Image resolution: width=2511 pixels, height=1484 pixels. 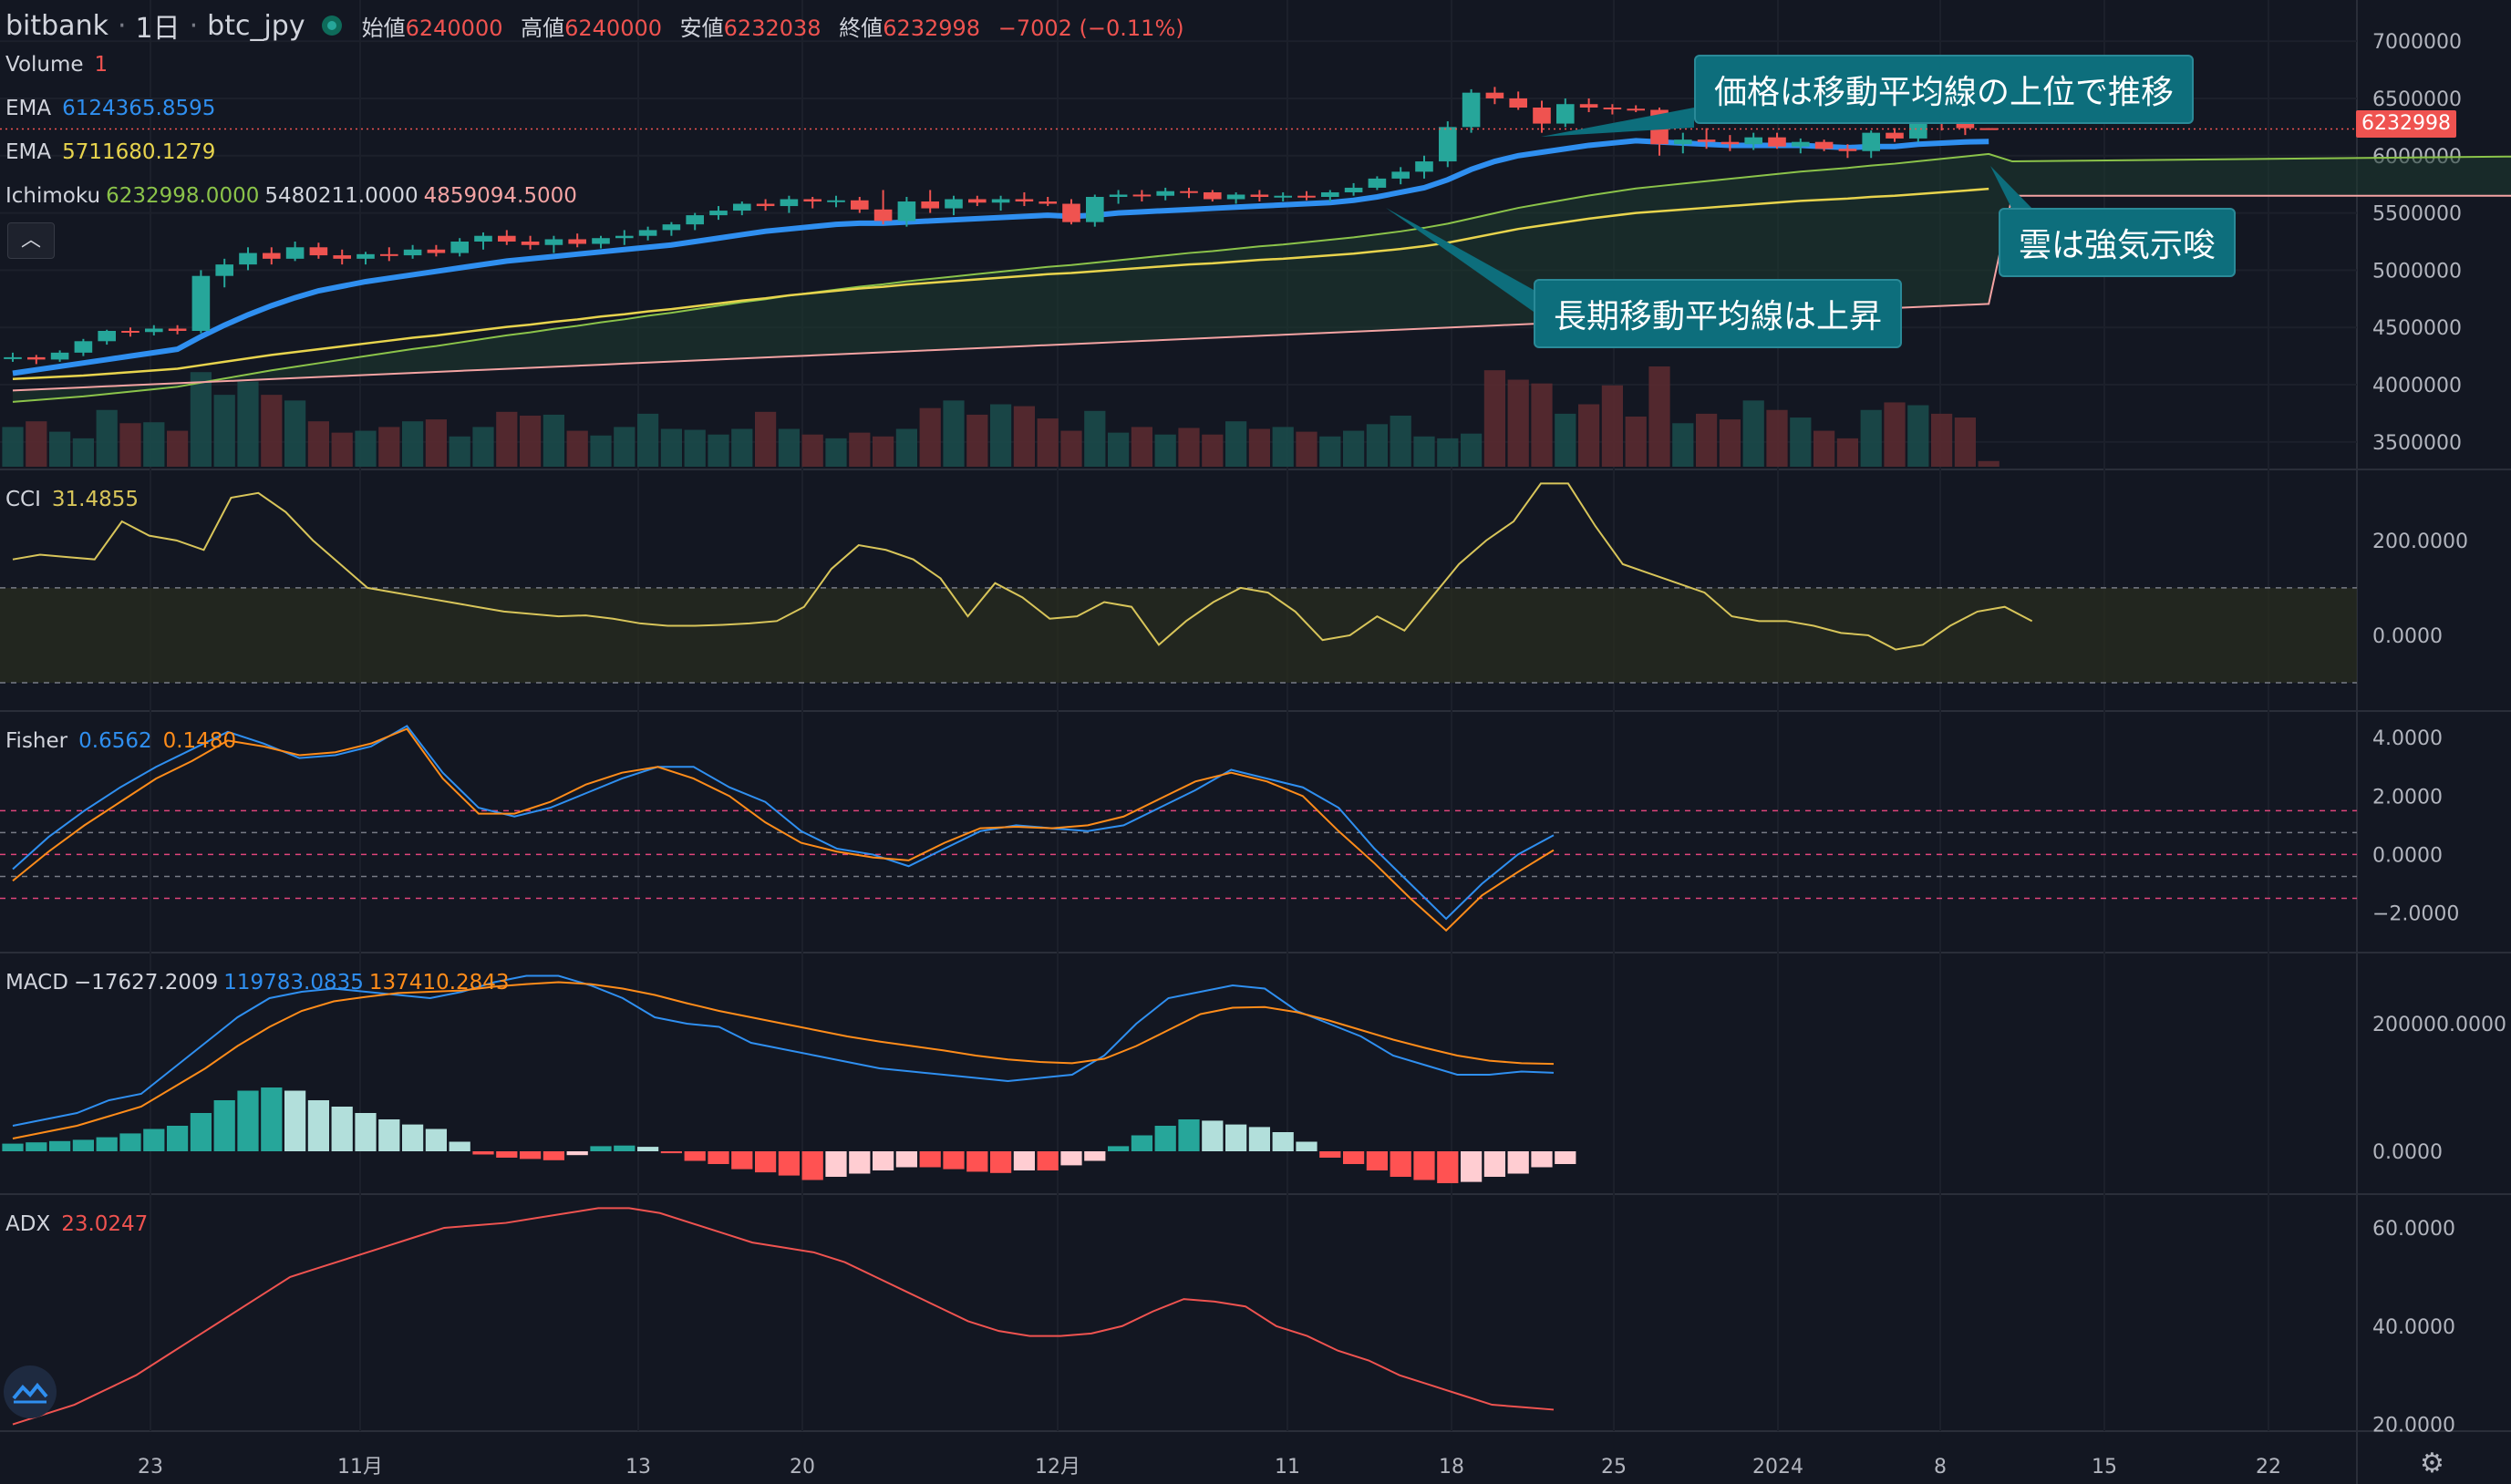 What do you see at coordinates (1718, 313) in the screenshot?
I see `annotation-long-ma-rising: 長期移動平均線は上昇` at bounding box center [1718, 313].